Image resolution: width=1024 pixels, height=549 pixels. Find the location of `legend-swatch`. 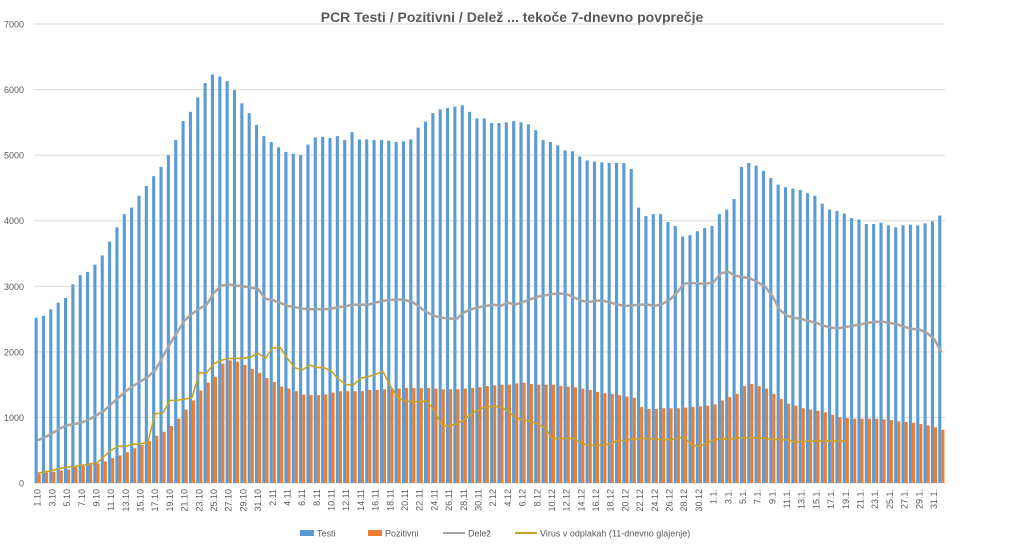

legend-swatch is located at coordinates (375, 533).